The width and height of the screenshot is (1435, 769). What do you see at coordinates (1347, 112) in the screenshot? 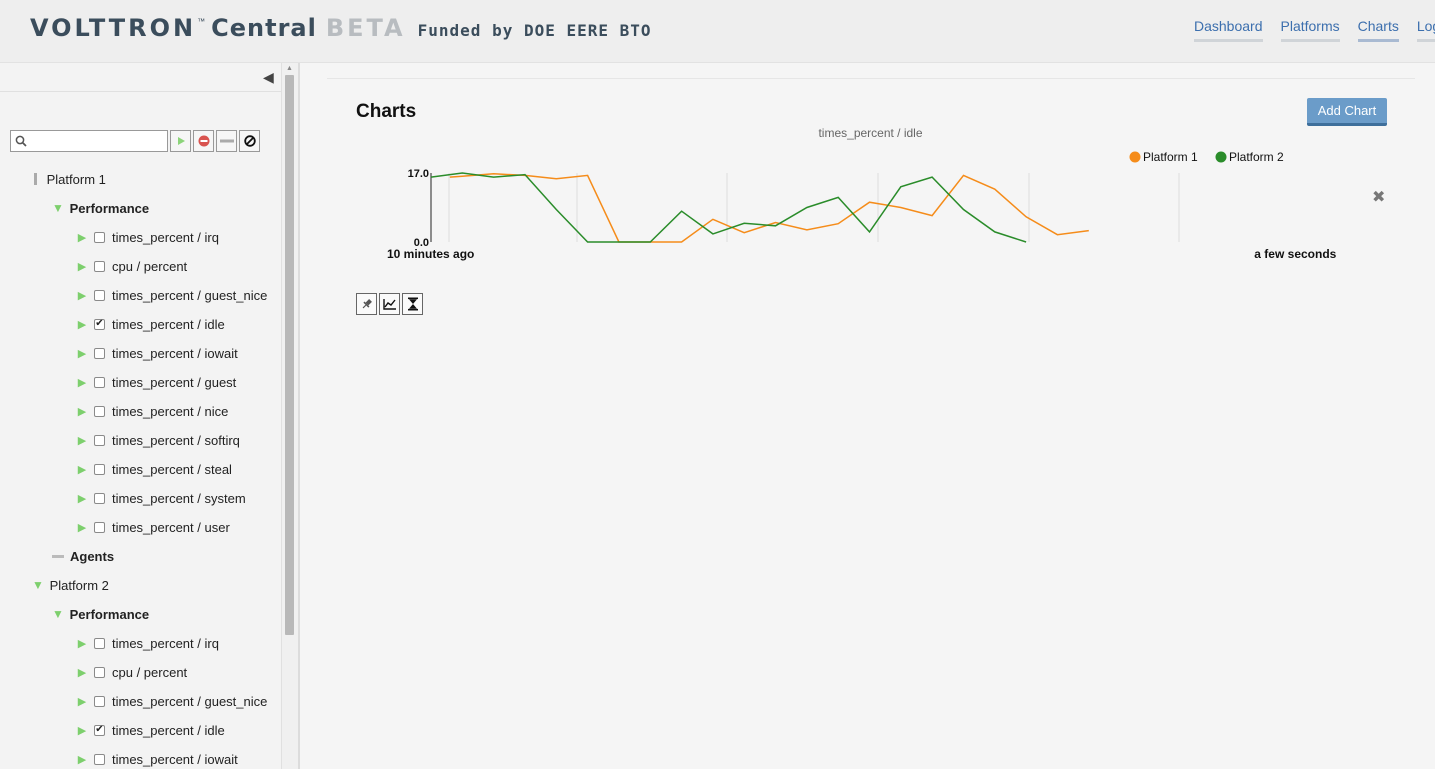
I see `add-chart-button: Add Chart` at bounding box center [1347, 112].